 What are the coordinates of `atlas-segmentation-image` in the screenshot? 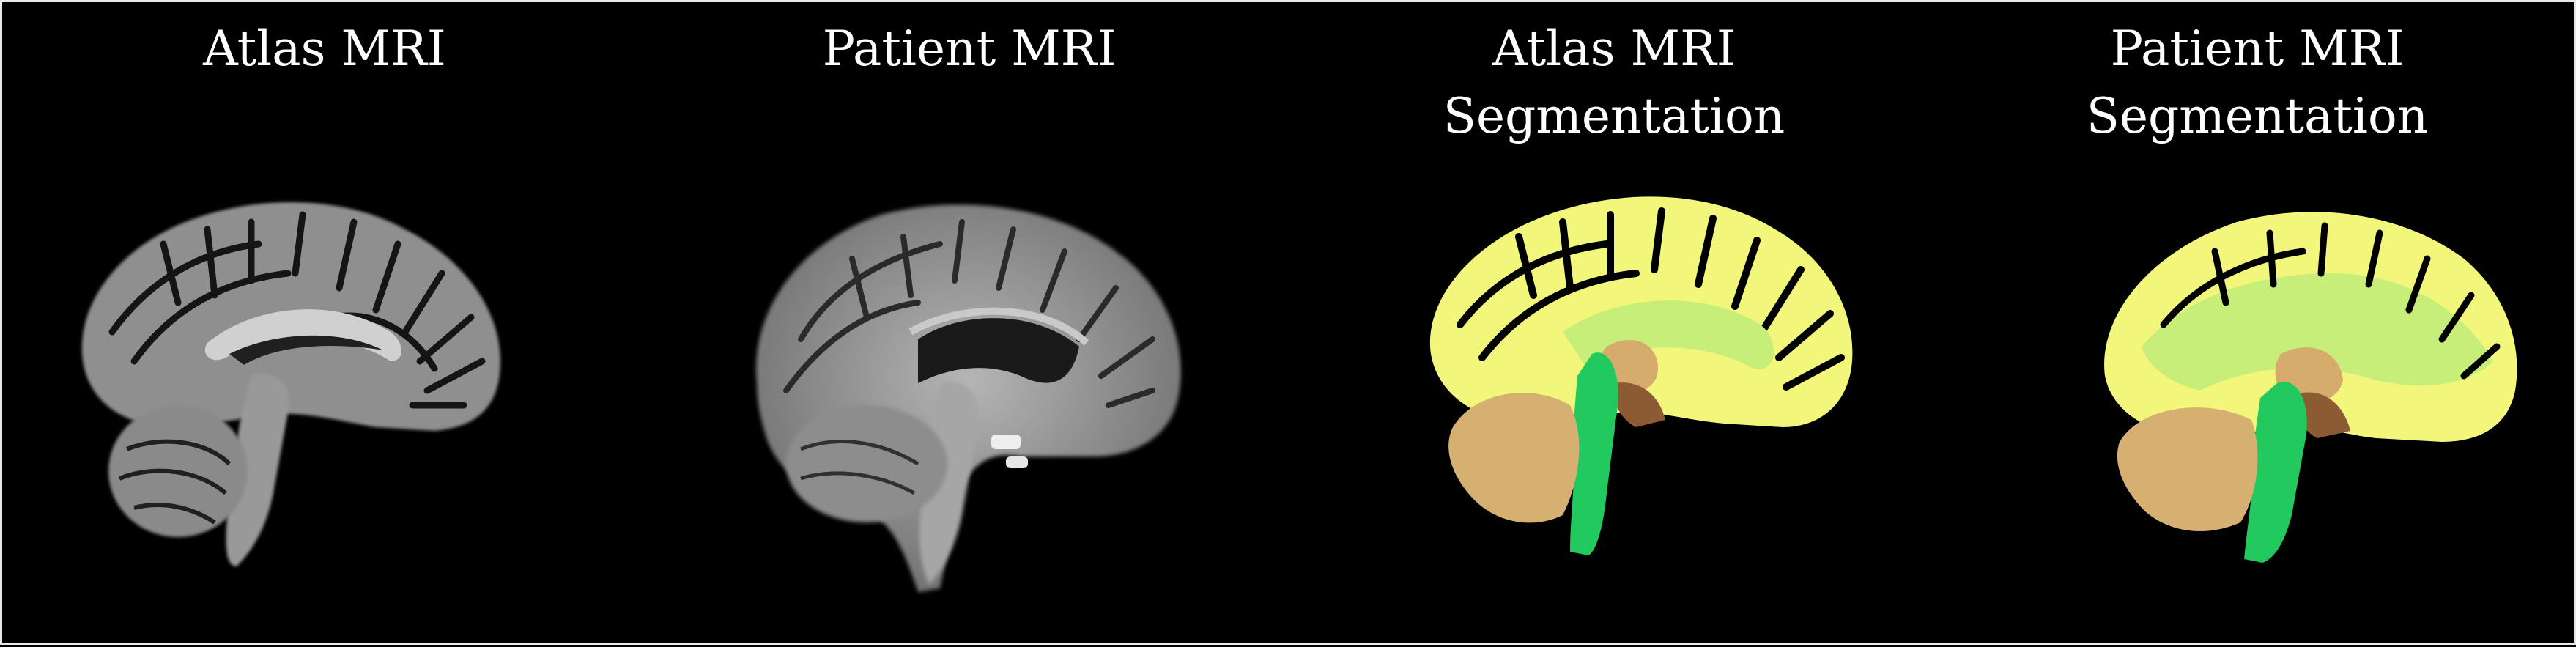 It's located at (1658, 383).